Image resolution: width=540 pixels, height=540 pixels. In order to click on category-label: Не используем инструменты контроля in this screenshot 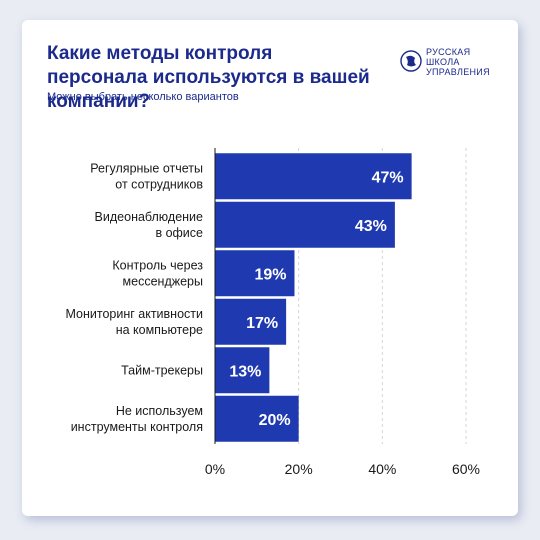, I will do `click(137, 419)`.